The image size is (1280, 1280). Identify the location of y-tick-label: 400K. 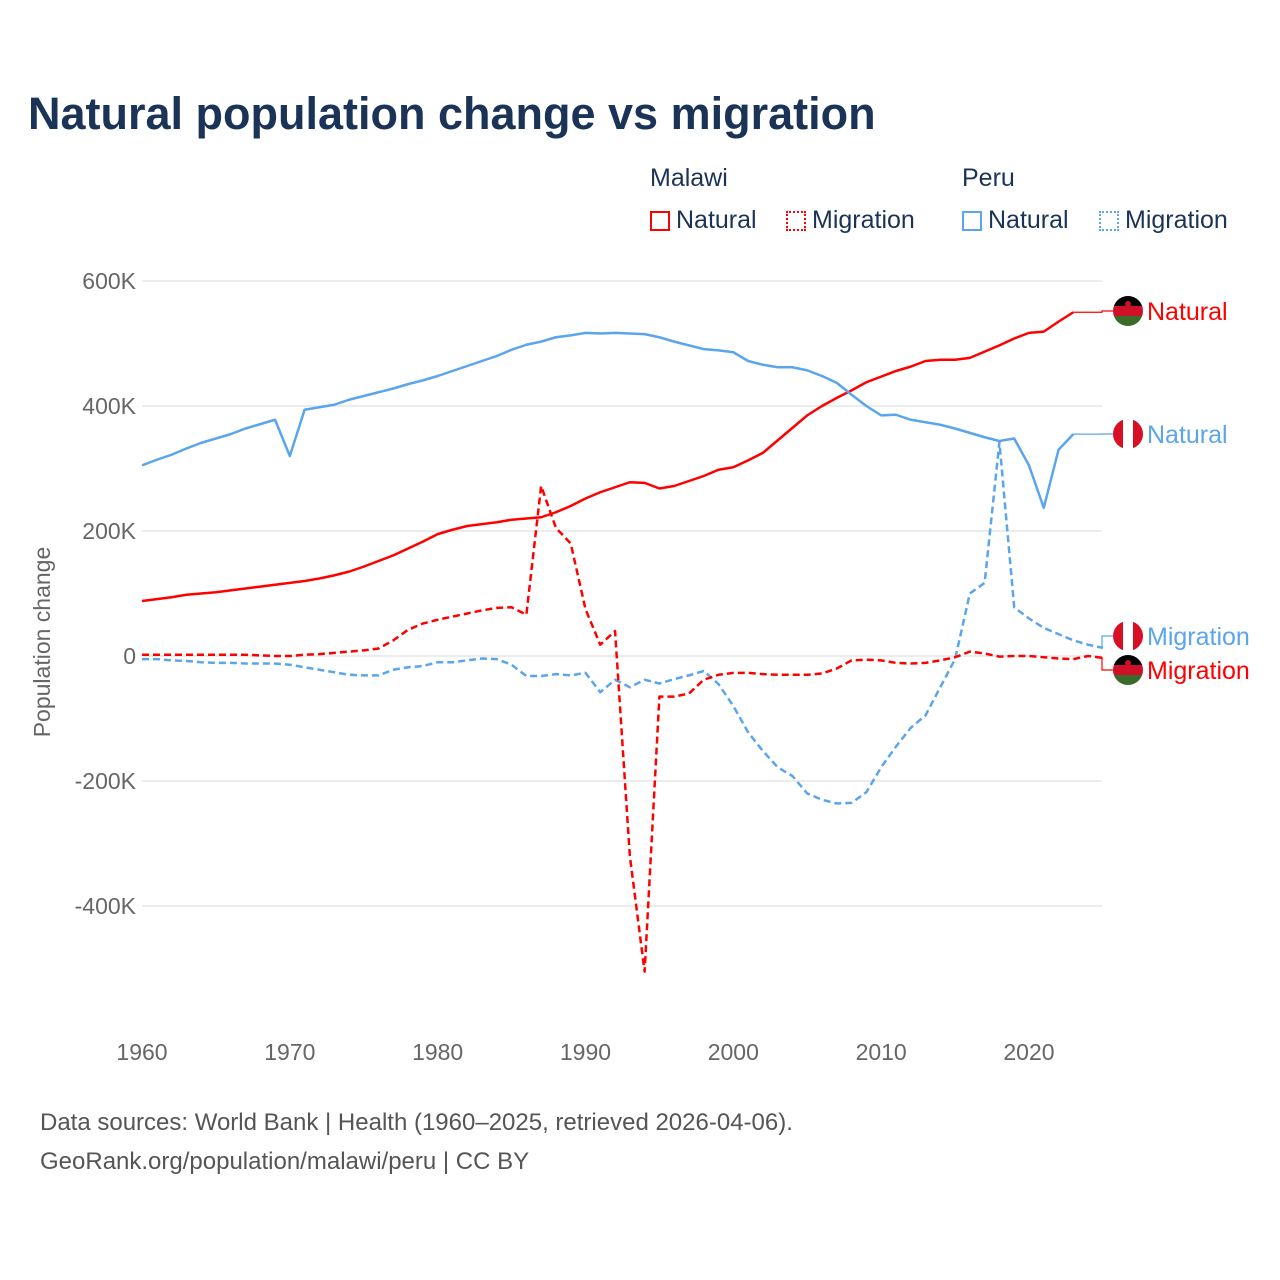
(109, 406).